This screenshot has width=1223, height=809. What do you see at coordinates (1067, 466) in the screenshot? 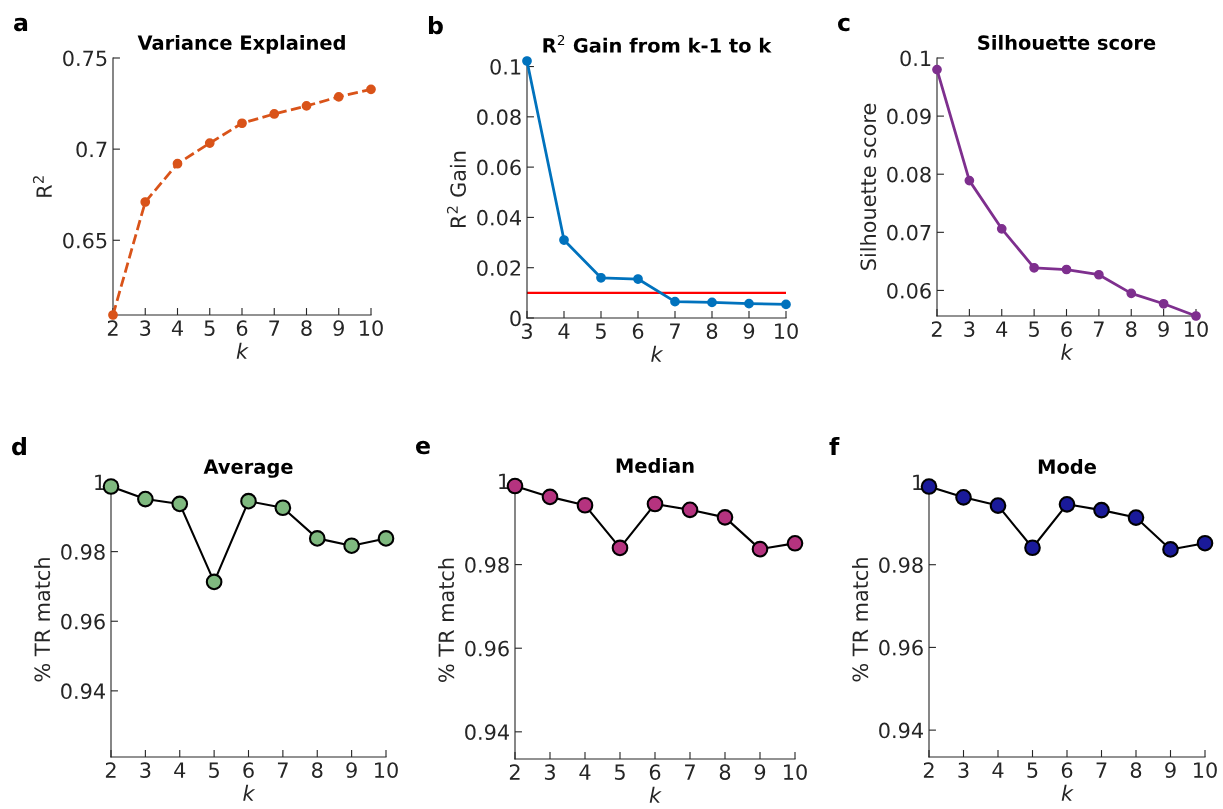
I see `chart-title: Mode` at bounding box center [1067, 466].